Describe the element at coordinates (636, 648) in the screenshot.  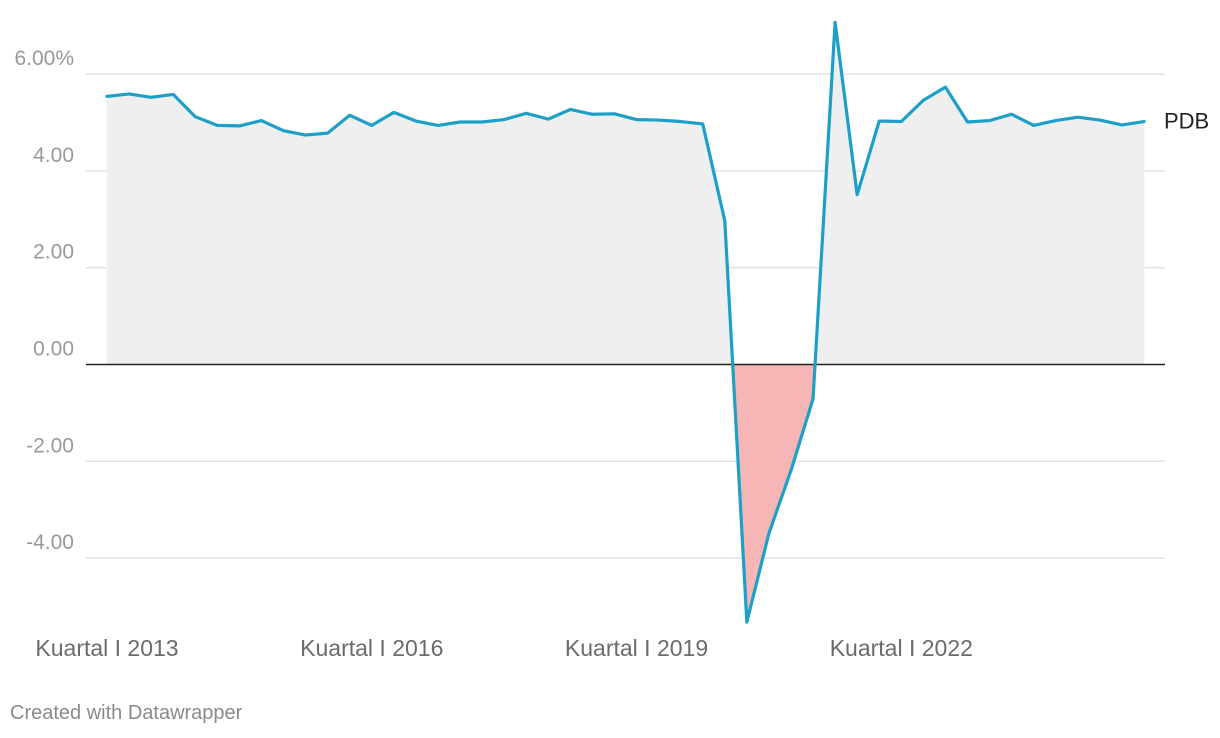
I see `x-tick-label: Kuartal I 2019` at that location.